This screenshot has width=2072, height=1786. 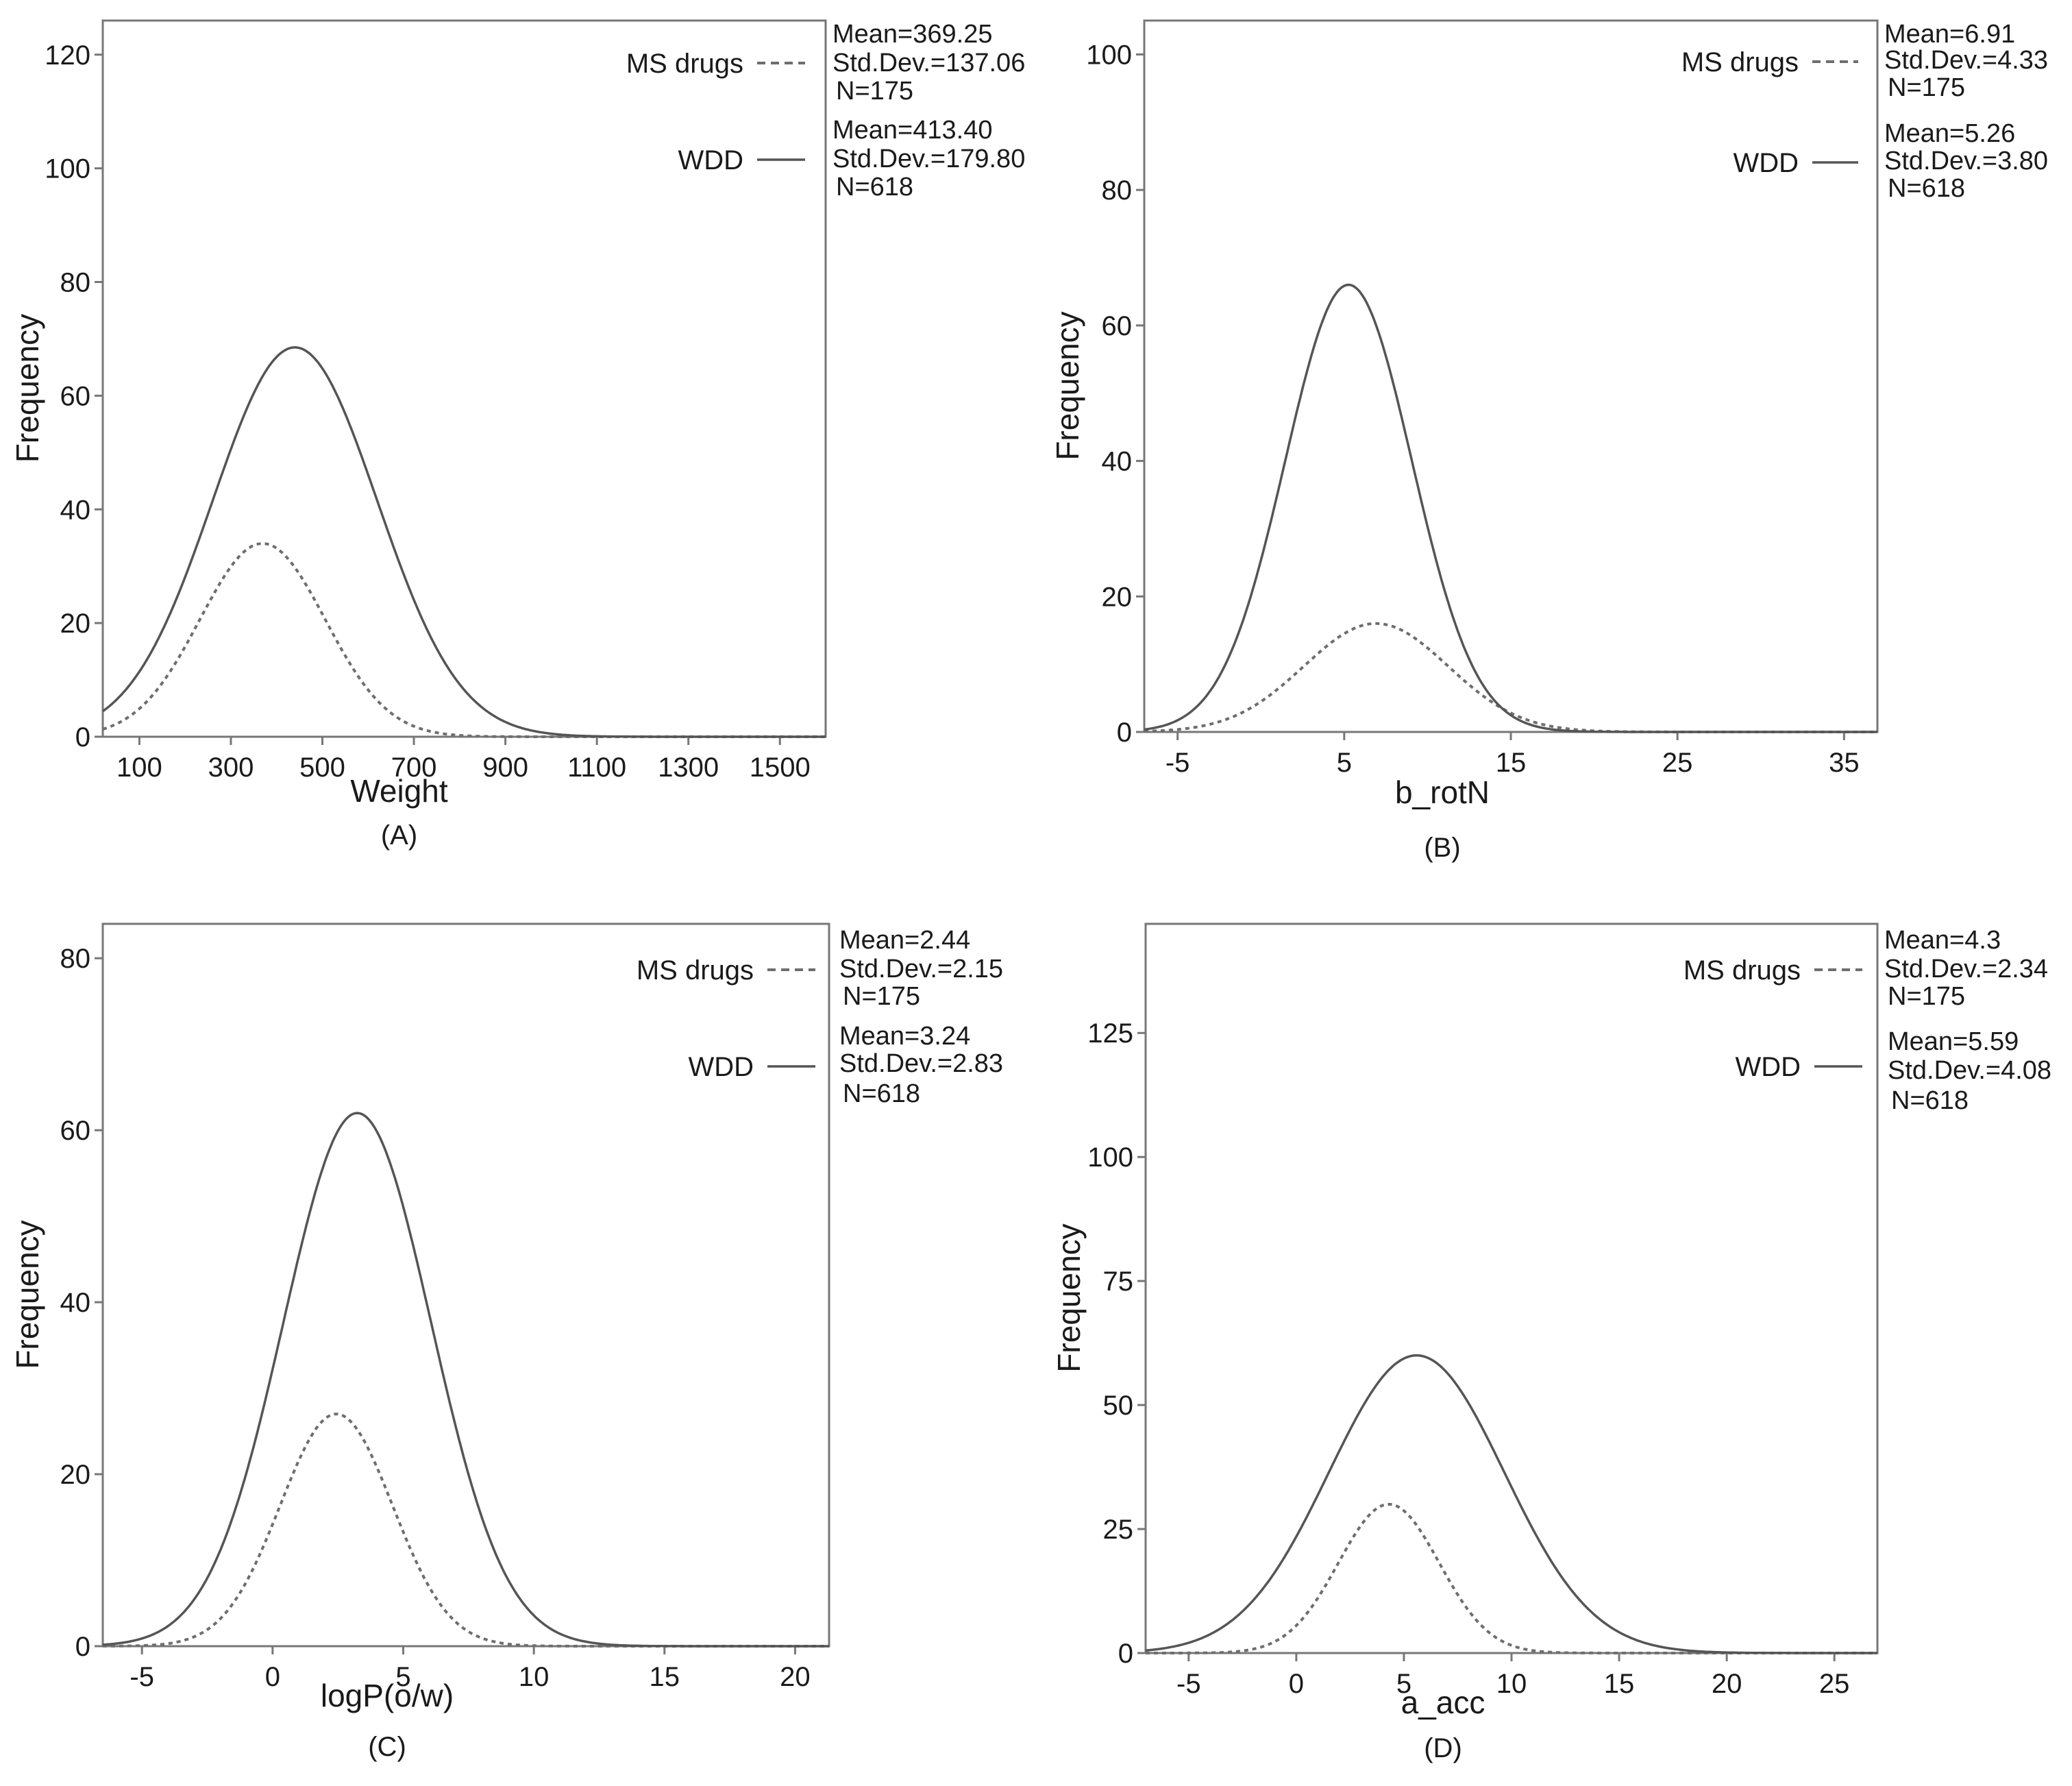 I want to click on x-tick-label: 1100, so click(x=596, y=768).